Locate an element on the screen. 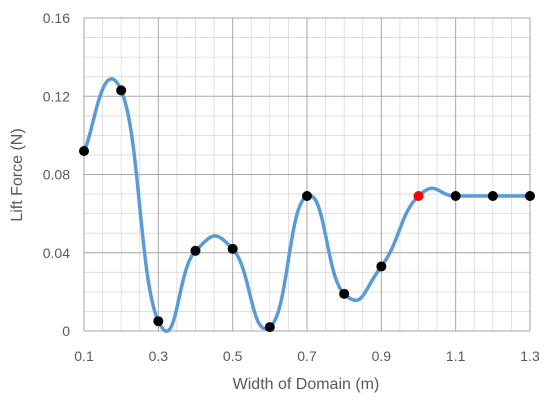 This screenshot has width=550, height=400. x-tick-labels: 0.1 0.3 0.5 0.7 0.9 1.1 1.3 is located at coordinates (307, 356).